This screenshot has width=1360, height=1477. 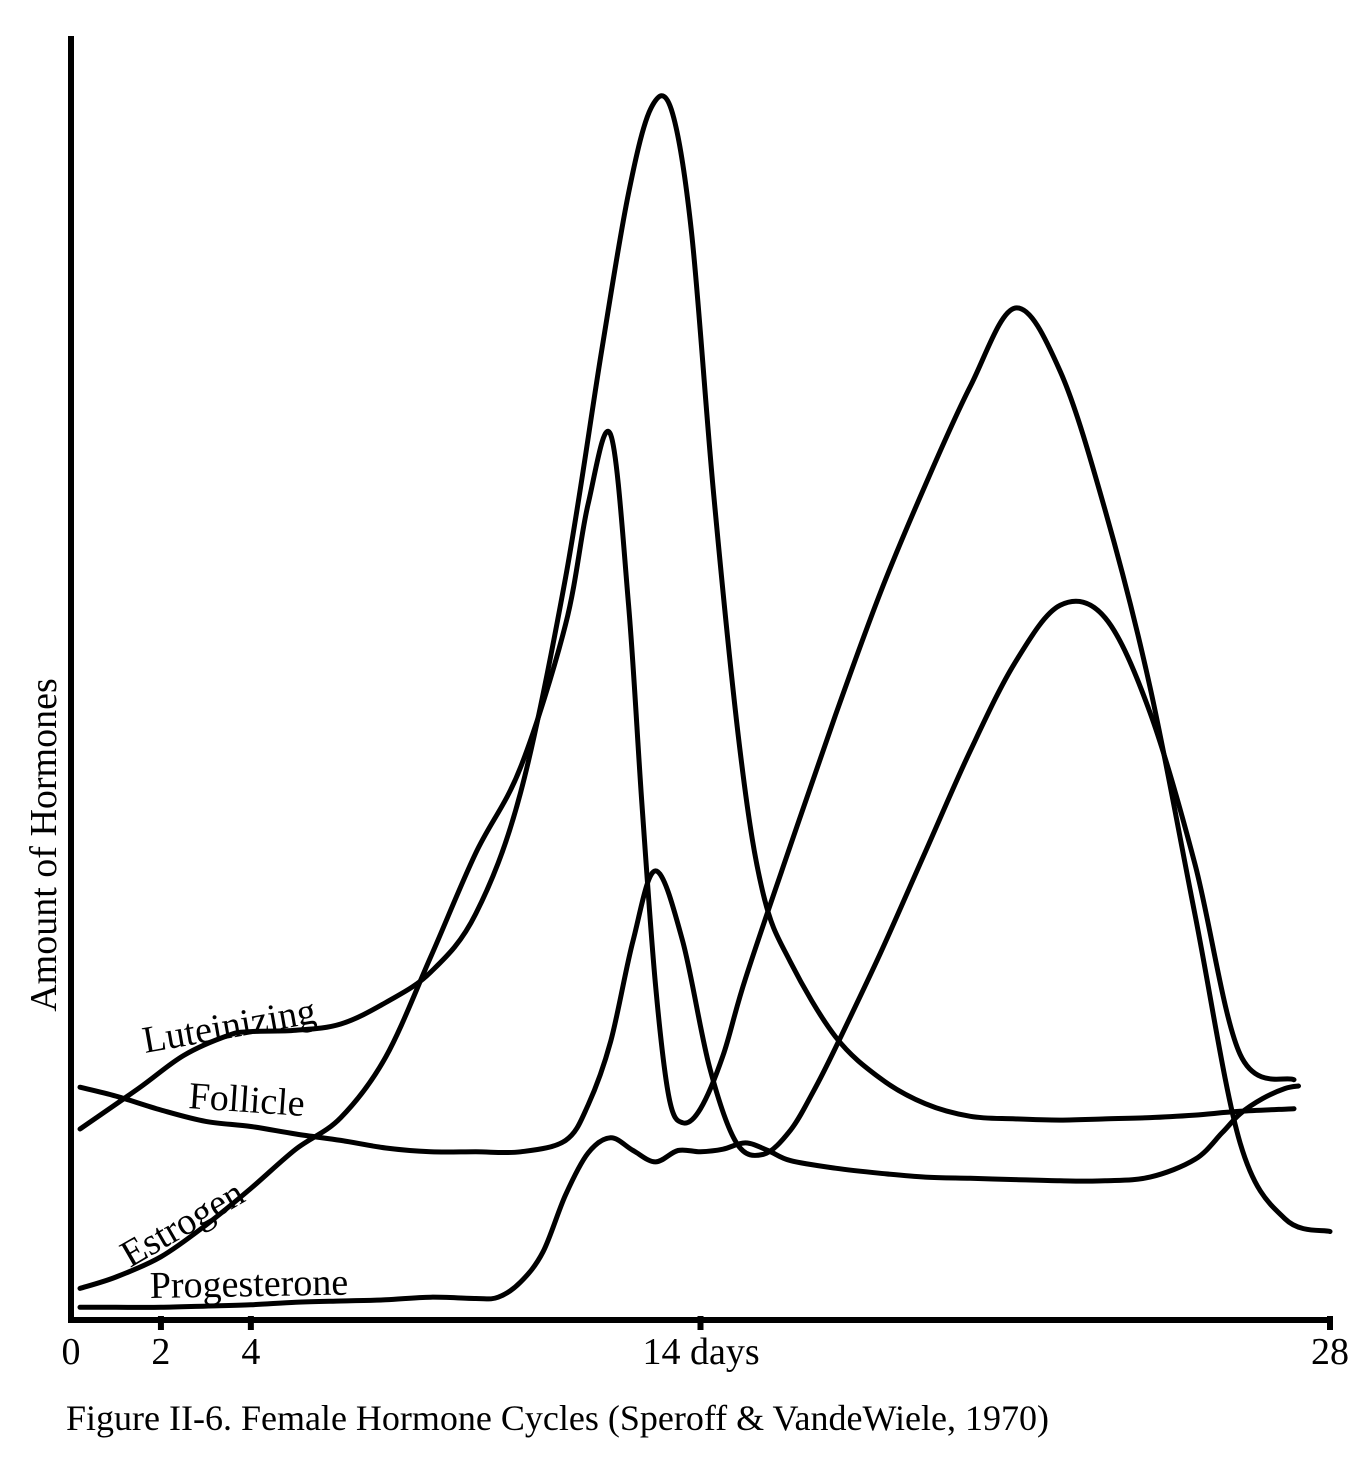 What do you see at coordinates (701, 1352) in the screenshot?
I see `x-tick-label: 14 days` at bounding box center [701, 1352].